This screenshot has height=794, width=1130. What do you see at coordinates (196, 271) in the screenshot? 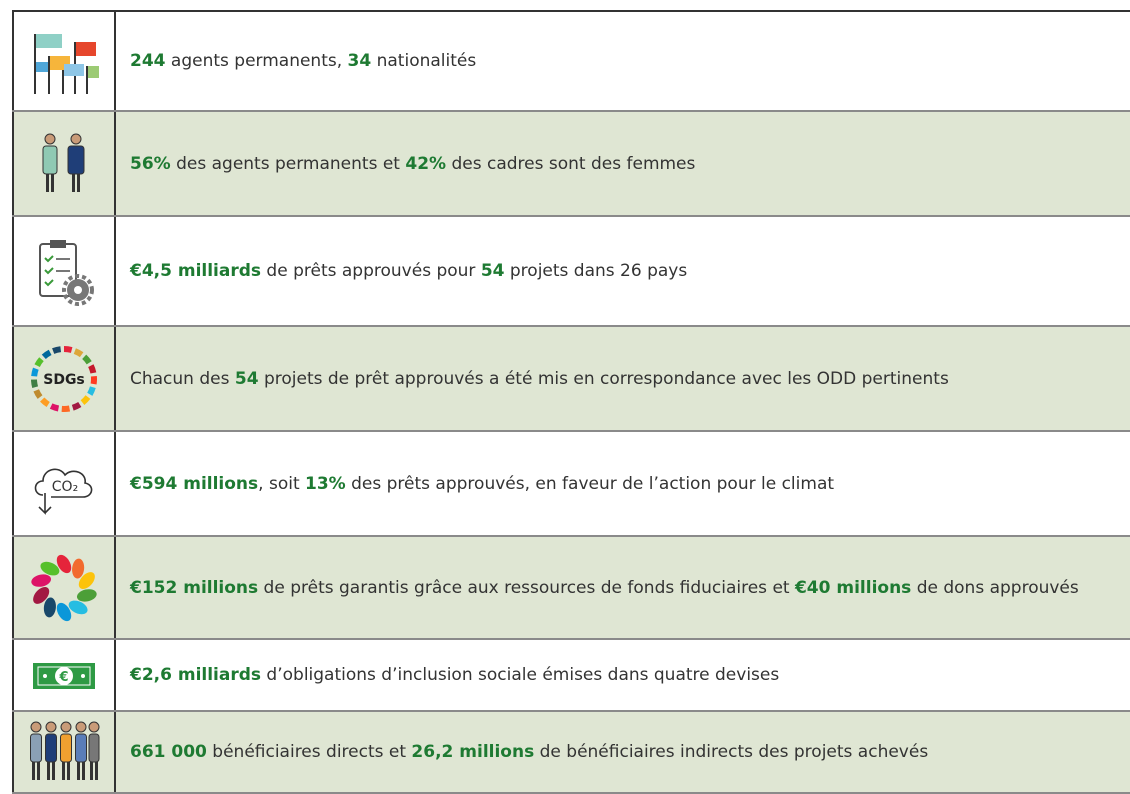
I see `highlight: €4,5 milliards` at bounding box center [196, 271].